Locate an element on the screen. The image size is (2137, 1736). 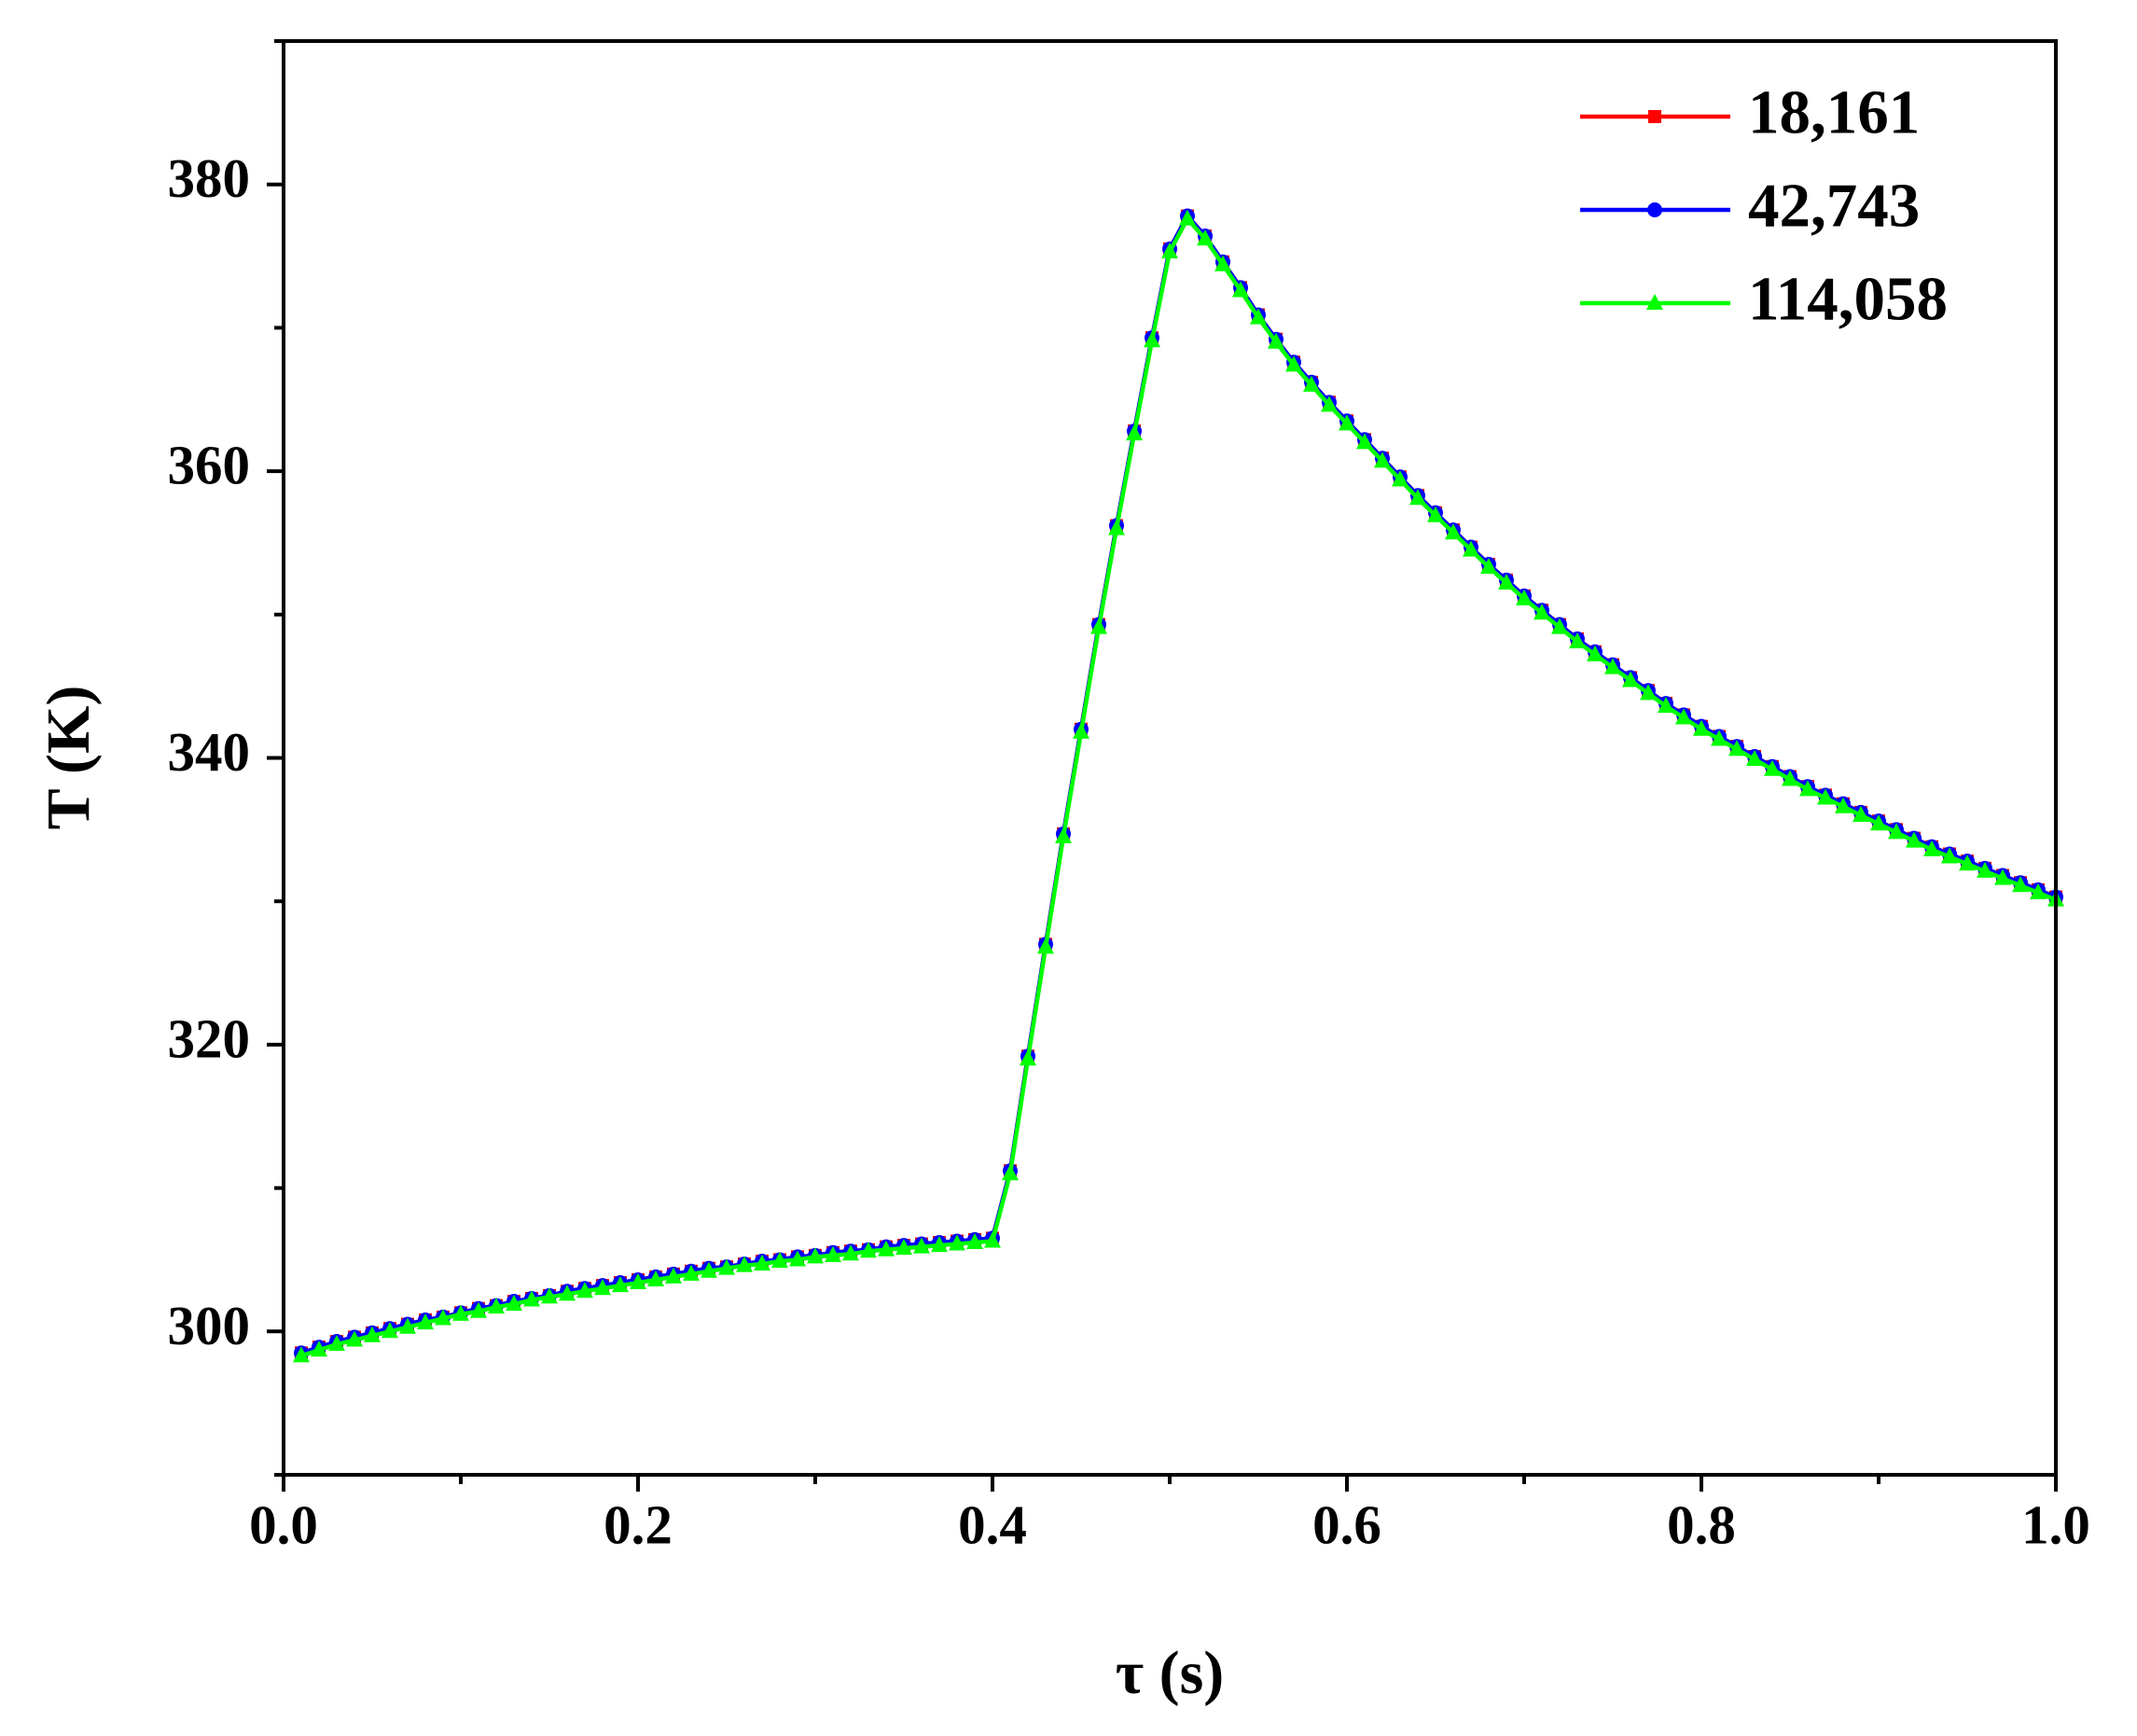
legend-label: 18,161 is located at coordinates (1834, 111).